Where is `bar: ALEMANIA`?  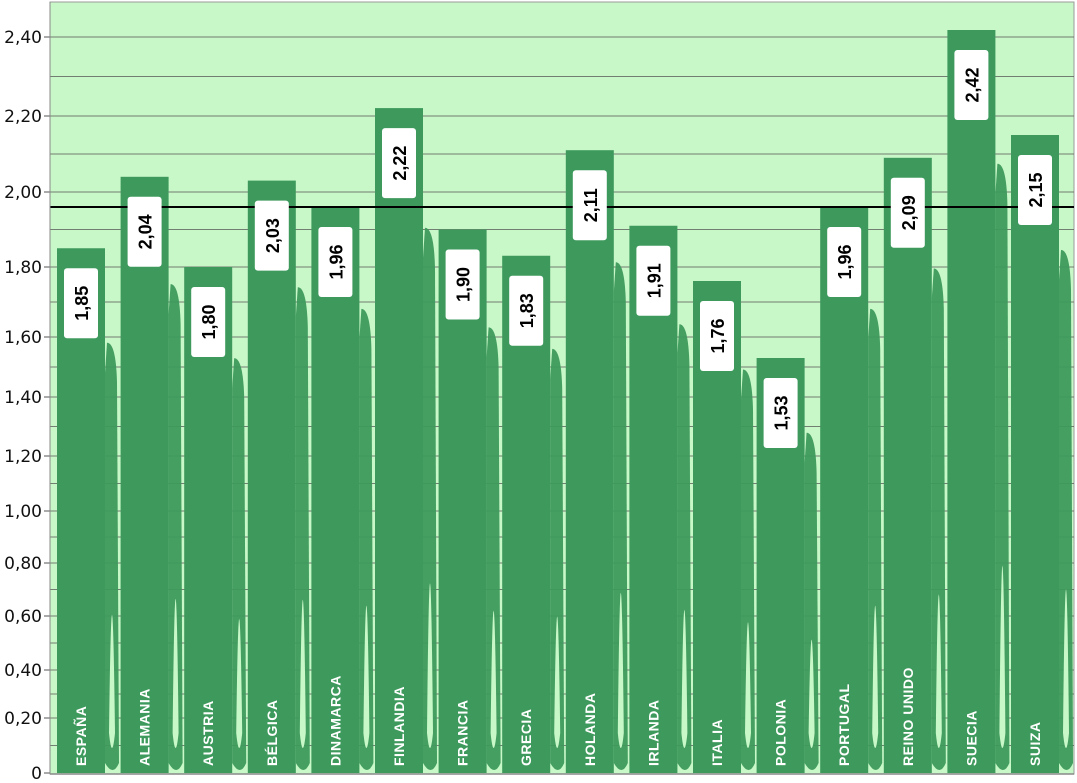
bar: ALEMANIA is located at coordinates (151, 475).